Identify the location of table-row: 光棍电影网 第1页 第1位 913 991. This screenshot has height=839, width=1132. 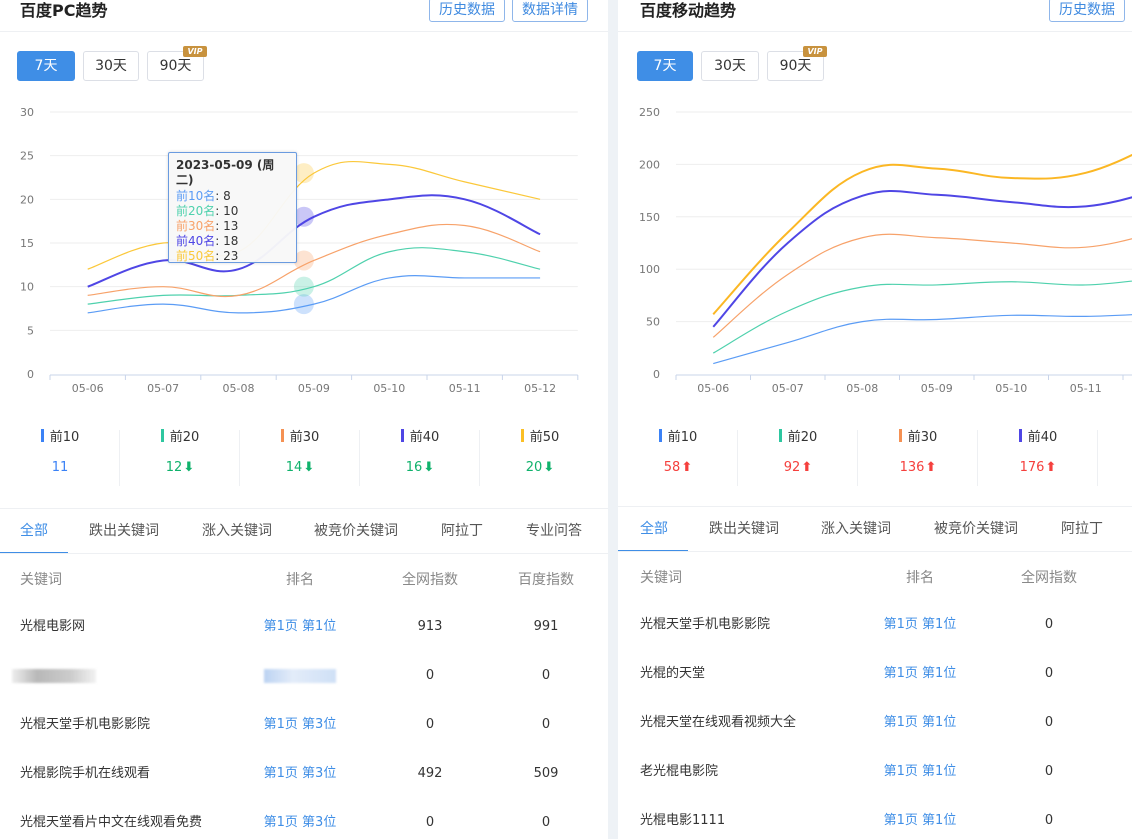
(304, 627).